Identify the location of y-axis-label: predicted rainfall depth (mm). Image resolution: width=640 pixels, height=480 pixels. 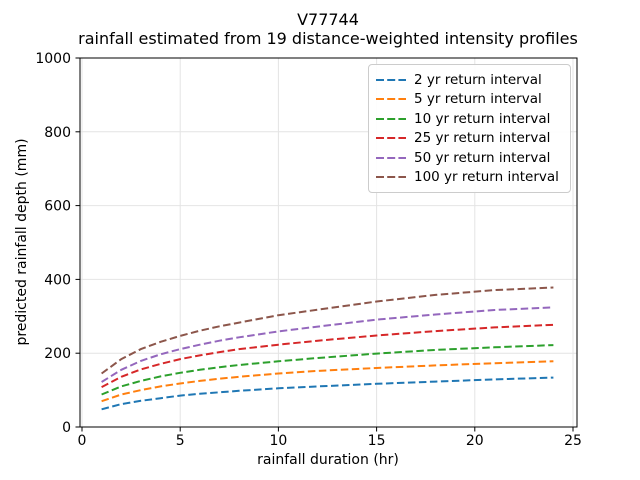
(22, 242).